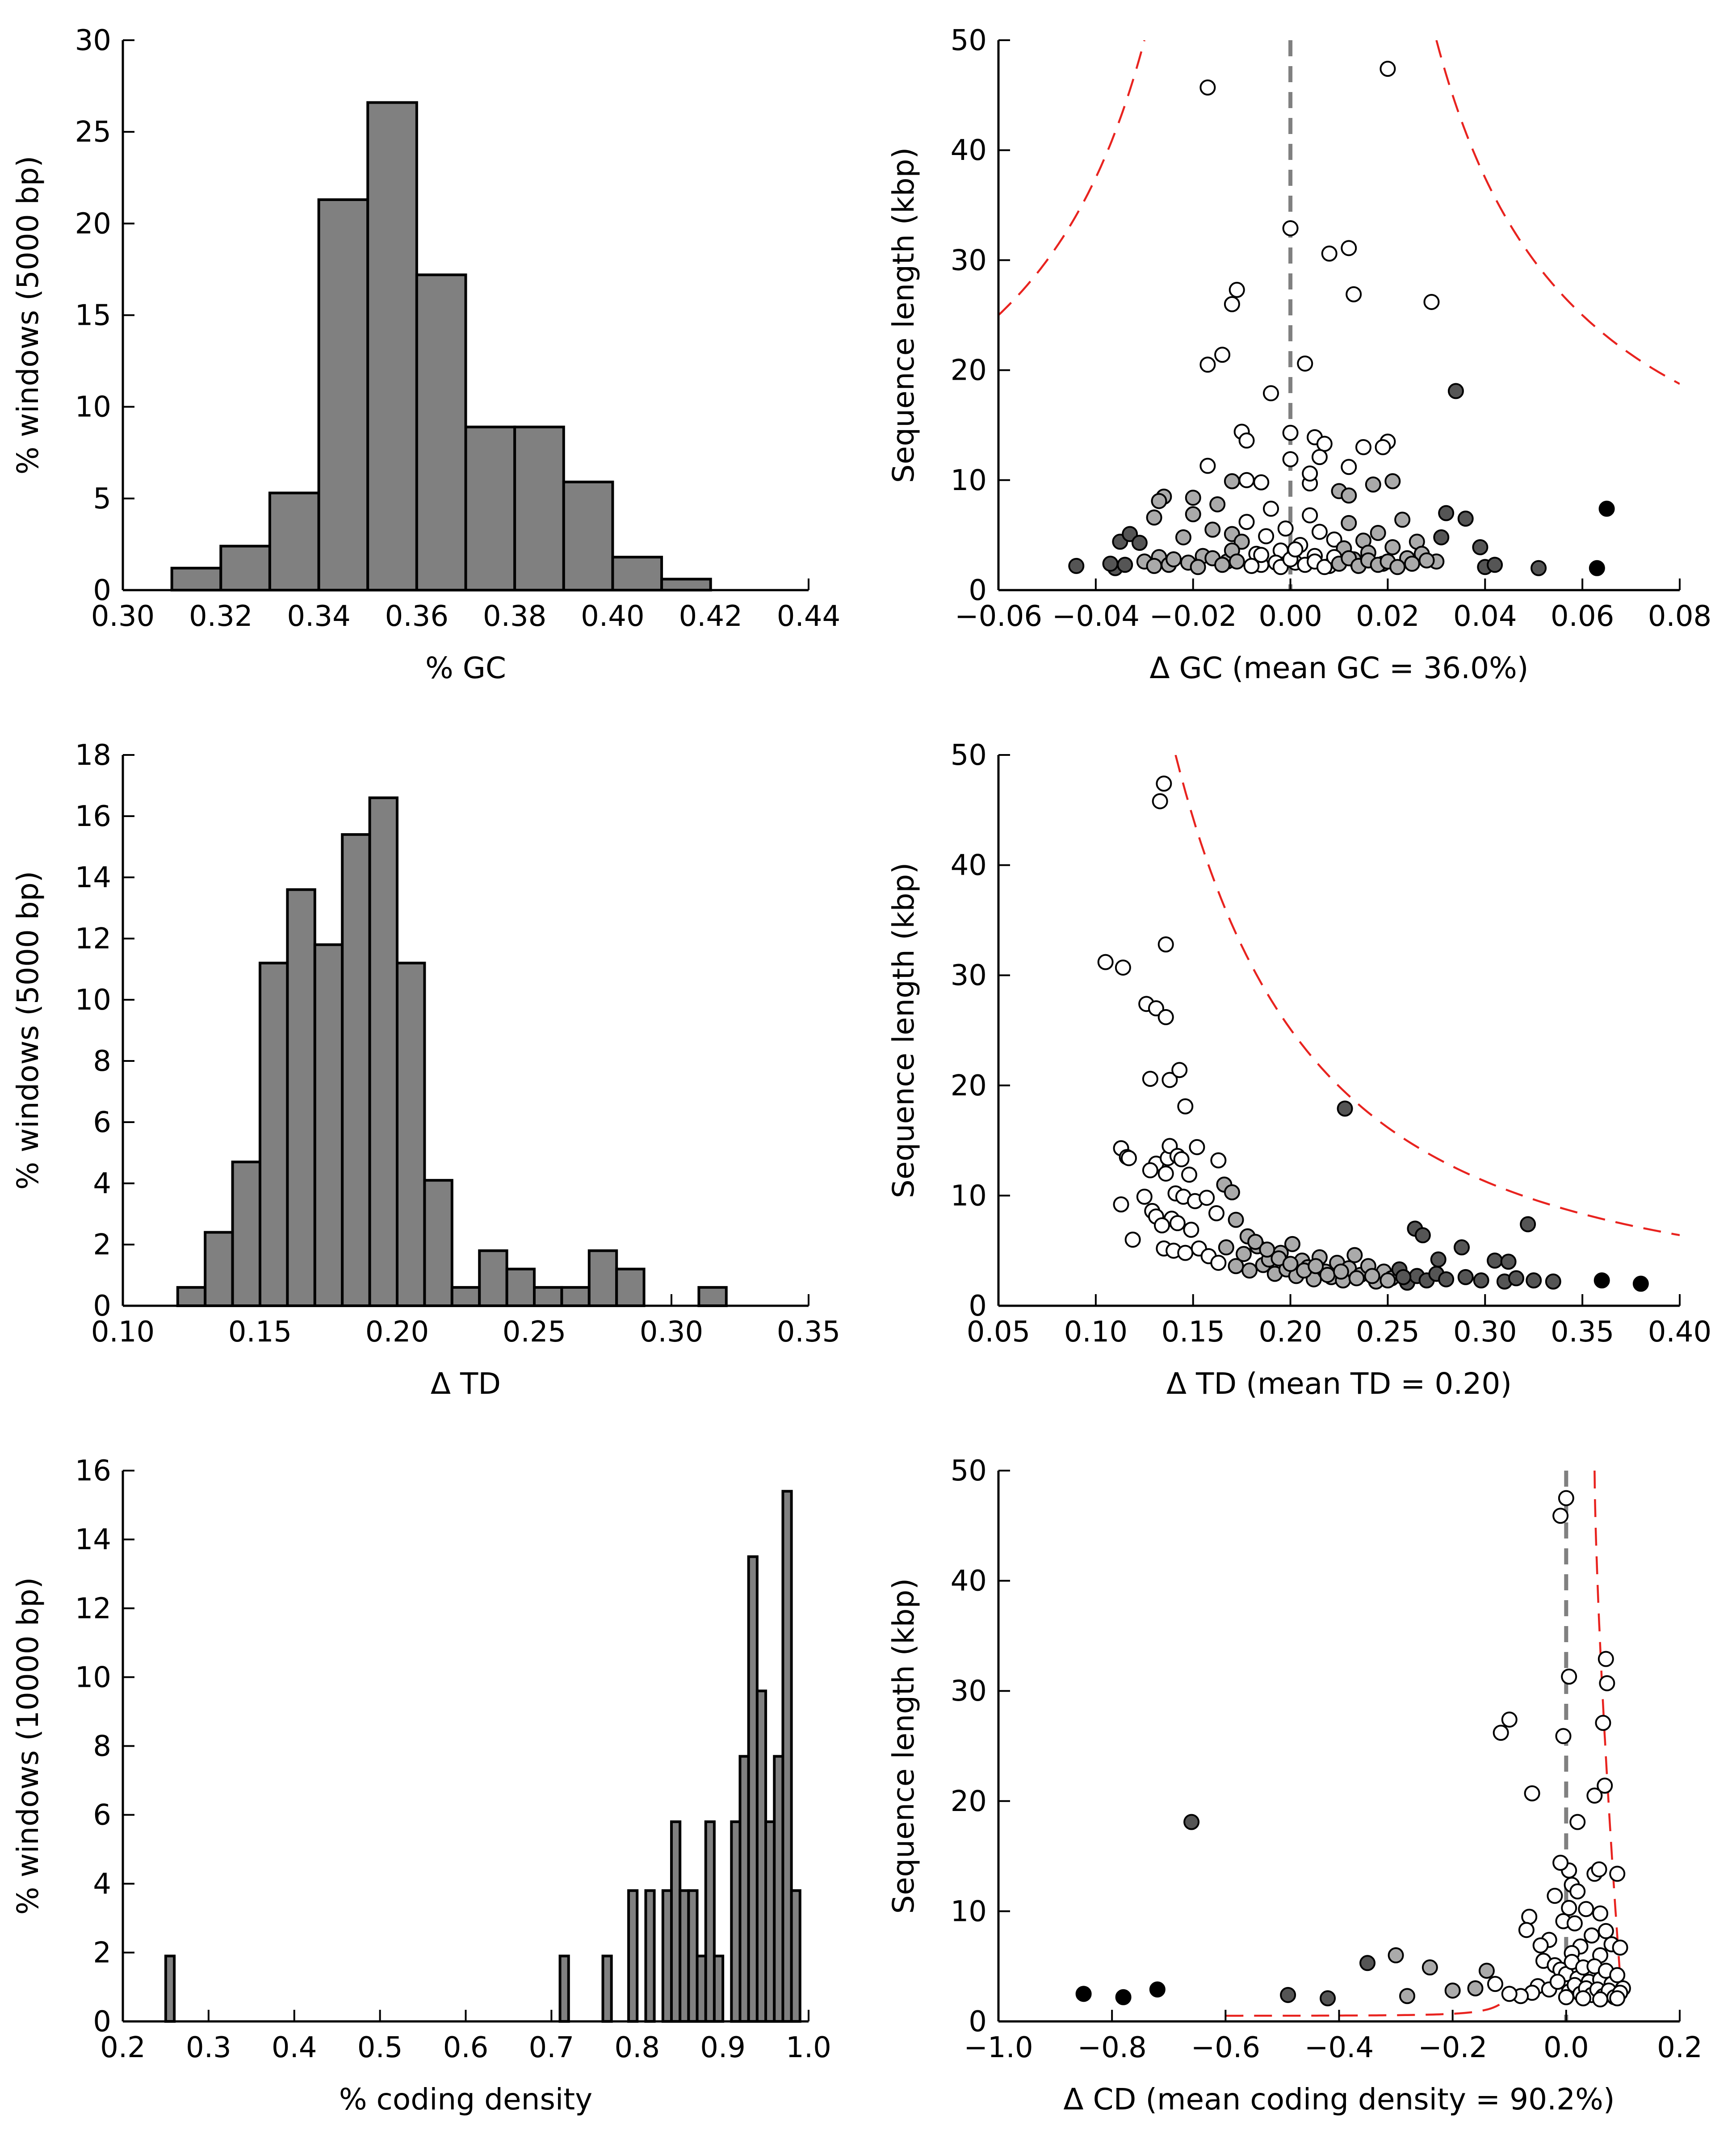 The width and height of the screenshot is (1736, 2138). Describe the element at coordinates (903, 1746) in the screenshot. I see `y-axis-label: Sequence length (kbp)` at that location.